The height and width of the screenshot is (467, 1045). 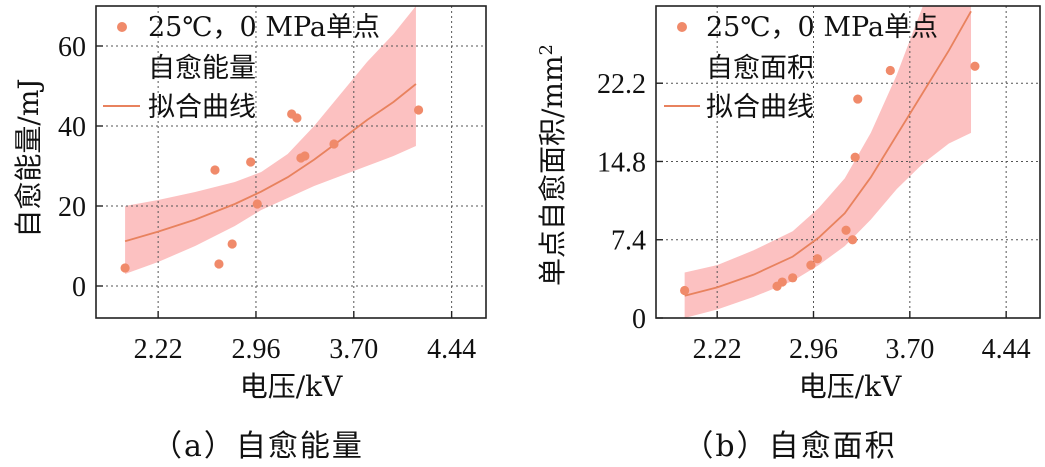 What do you see at coordinates (202, 68) in the screenshot?
I see `a-legend-marker-label-2: 自愈能量` at bounding box center [202, 68].